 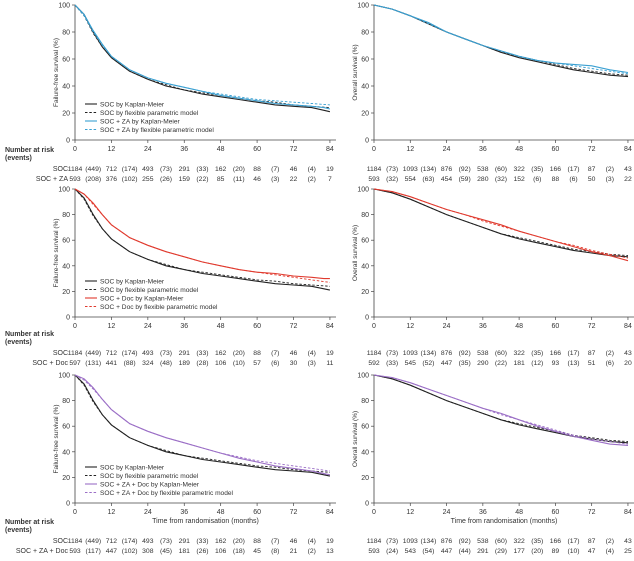 I want to click on risk-cell: 166, so click(x=556, y=541).